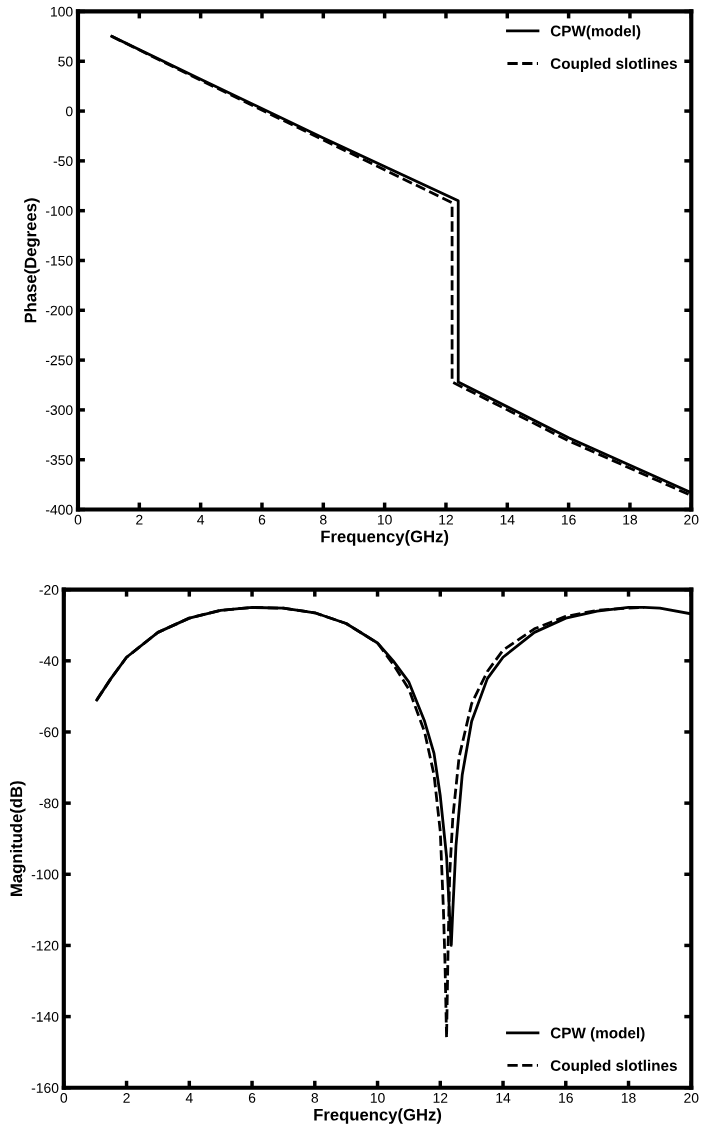 The height and width of the screenshot is (1145, 709). I want to click on legend-label: CPW(model), so click(595, 32).